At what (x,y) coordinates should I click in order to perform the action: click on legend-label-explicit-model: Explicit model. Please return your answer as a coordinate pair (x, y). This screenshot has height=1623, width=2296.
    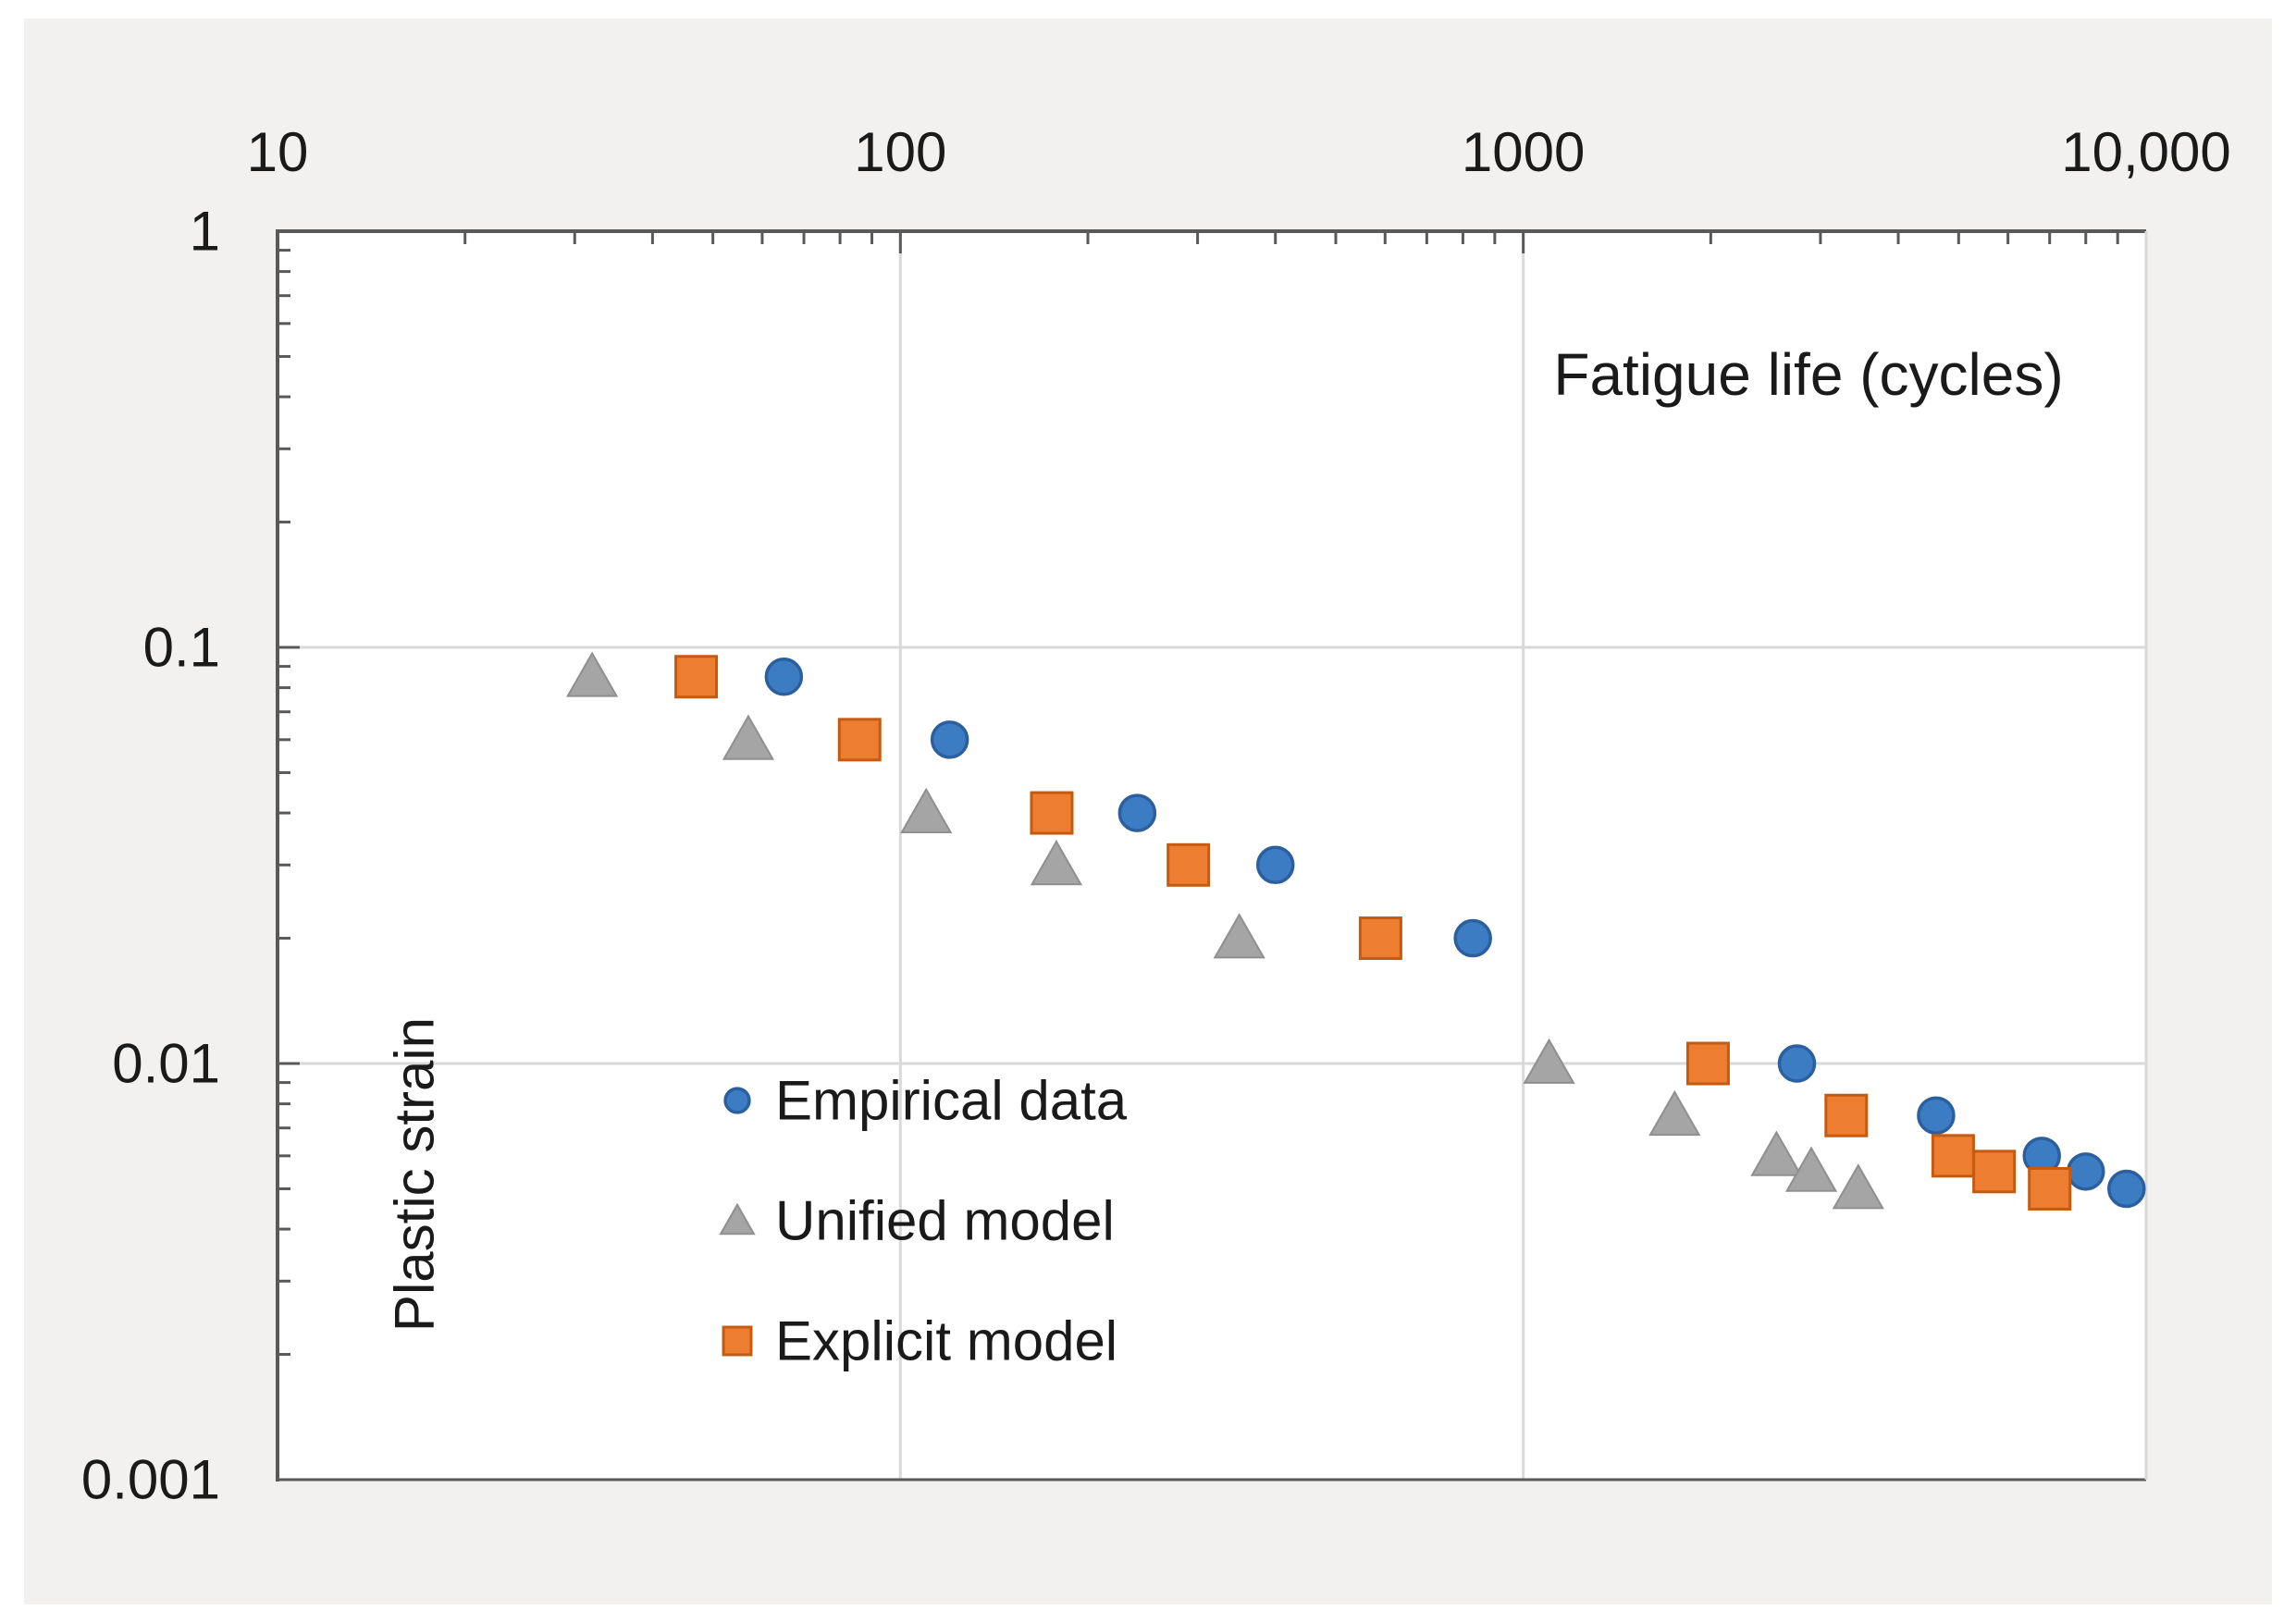
    Looking at the image, I should click on (946, 1341).